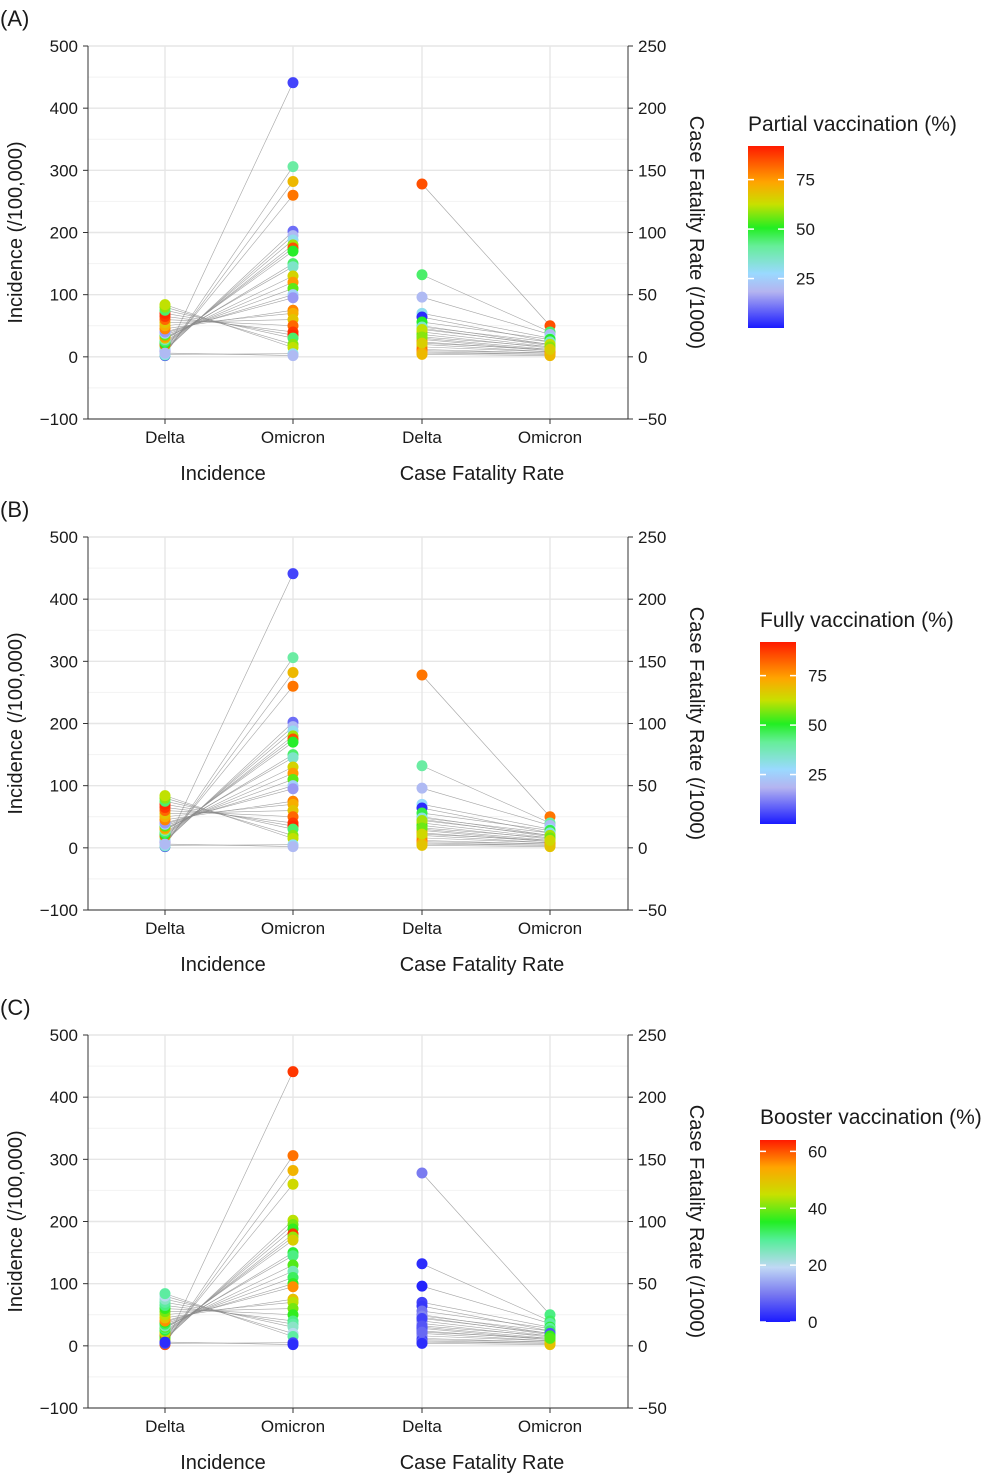  Describe the element at coordinates (223, 965) in the screenshot. I see `group-label-incidence: Incidence` at that location.